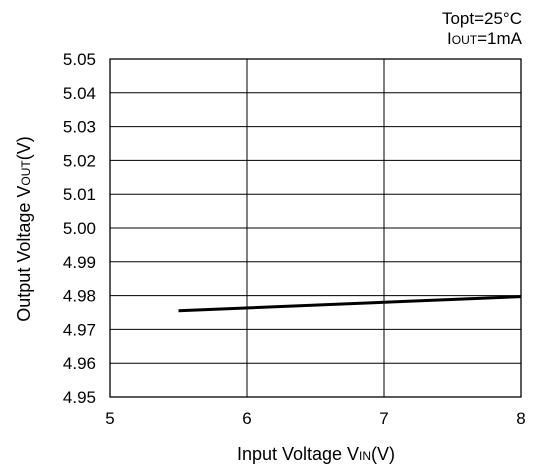  I want to click on series-line, so click(350, 304).